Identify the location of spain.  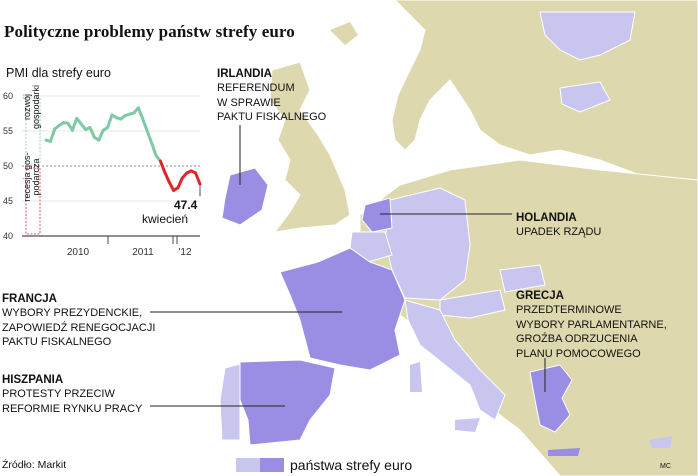
(286, 402).